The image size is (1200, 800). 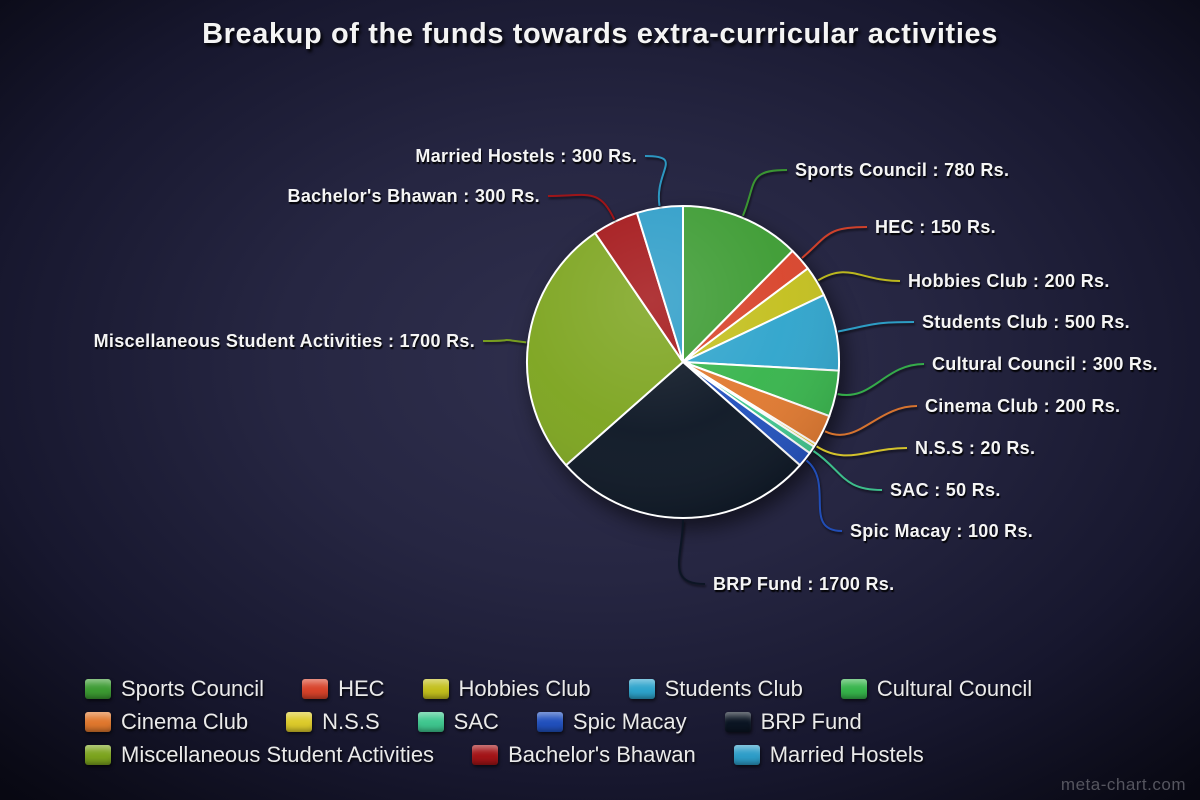 I want to click on legend-label: SAC, so click(x=476, y=721).